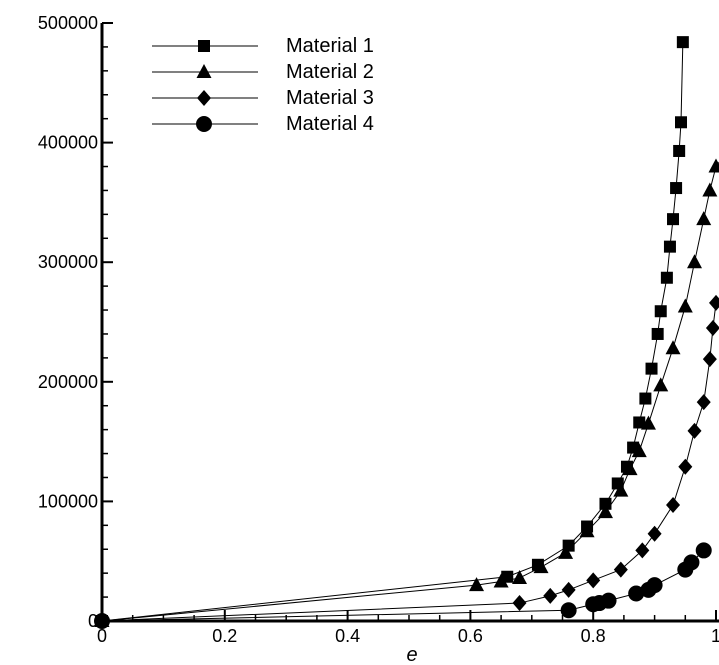  What do you see at coordinates (68, 262) in the screenshot?
I see `y-tick-label: 300000` at bounding box center [68, 262].